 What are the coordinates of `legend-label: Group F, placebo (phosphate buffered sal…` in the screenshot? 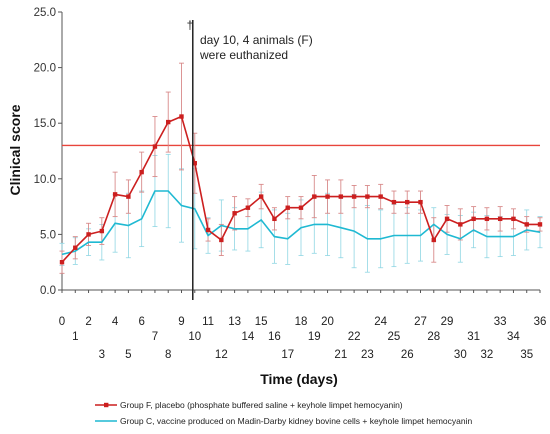 It's located at (261, 405).